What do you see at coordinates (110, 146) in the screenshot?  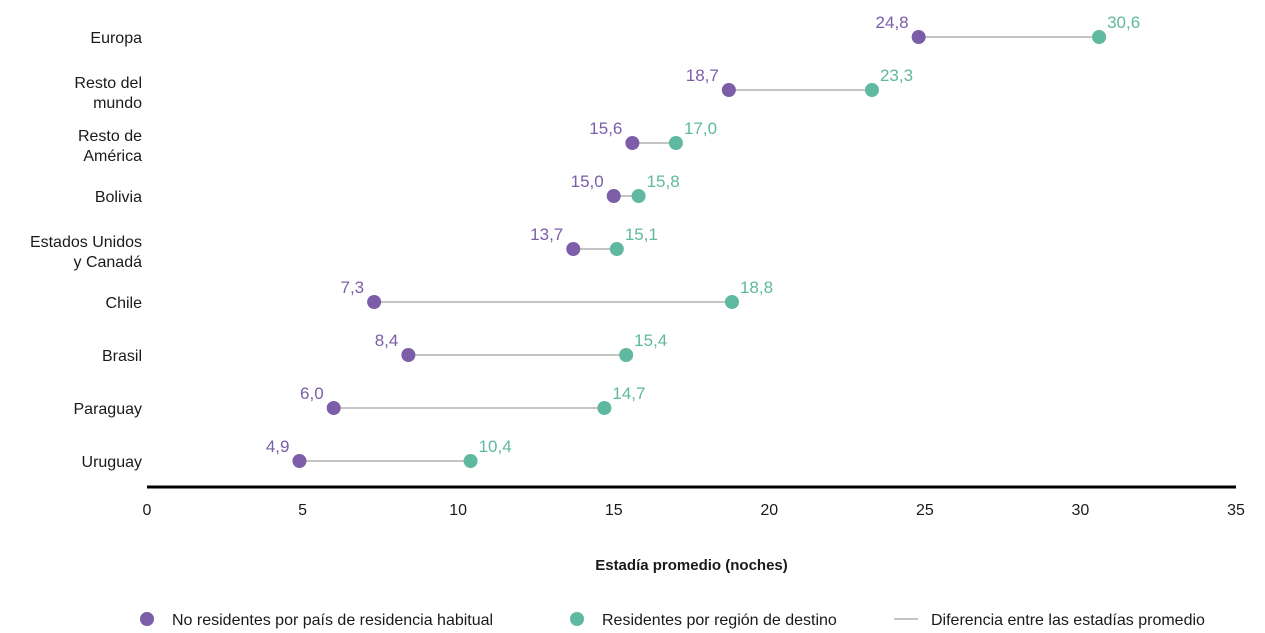 I see `category-label-resto-de-america: Resto de América` at bounding box center [110, 146].